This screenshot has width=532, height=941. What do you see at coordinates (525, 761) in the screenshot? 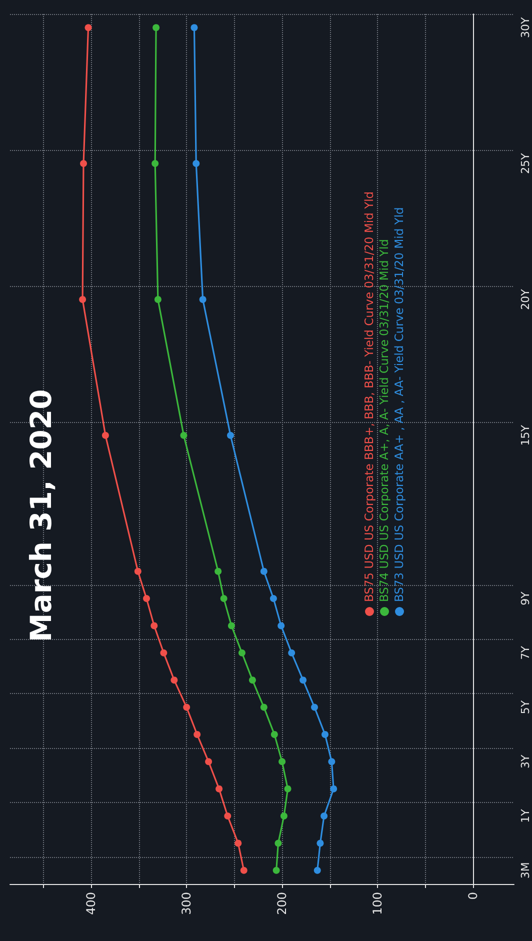
I see `y-tick-label: 3Y` at bounding box center [525, 761].